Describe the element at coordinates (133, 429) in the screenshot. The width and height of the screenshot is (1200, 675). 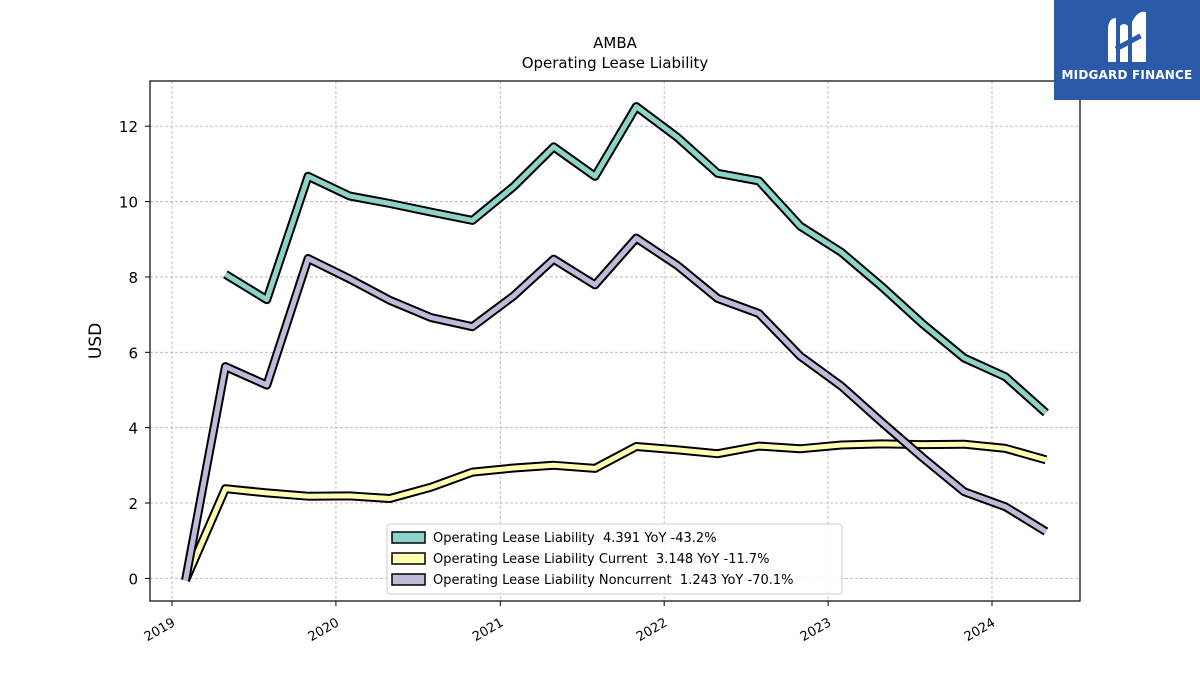
I see `y-tick-label: 4` at that location.